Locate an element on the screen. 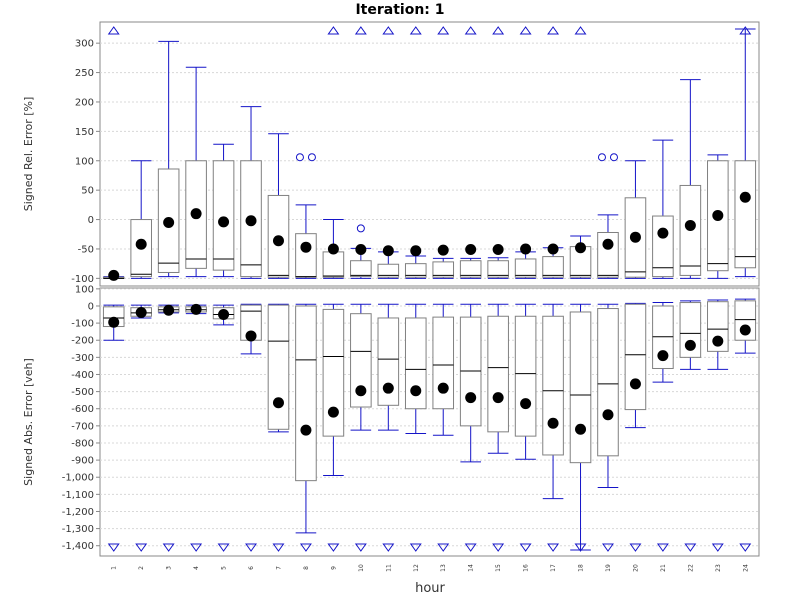 The width and height of the screenshot is (800, 600). abs-ytick-label: -700 is located at coordinates (82, 426).